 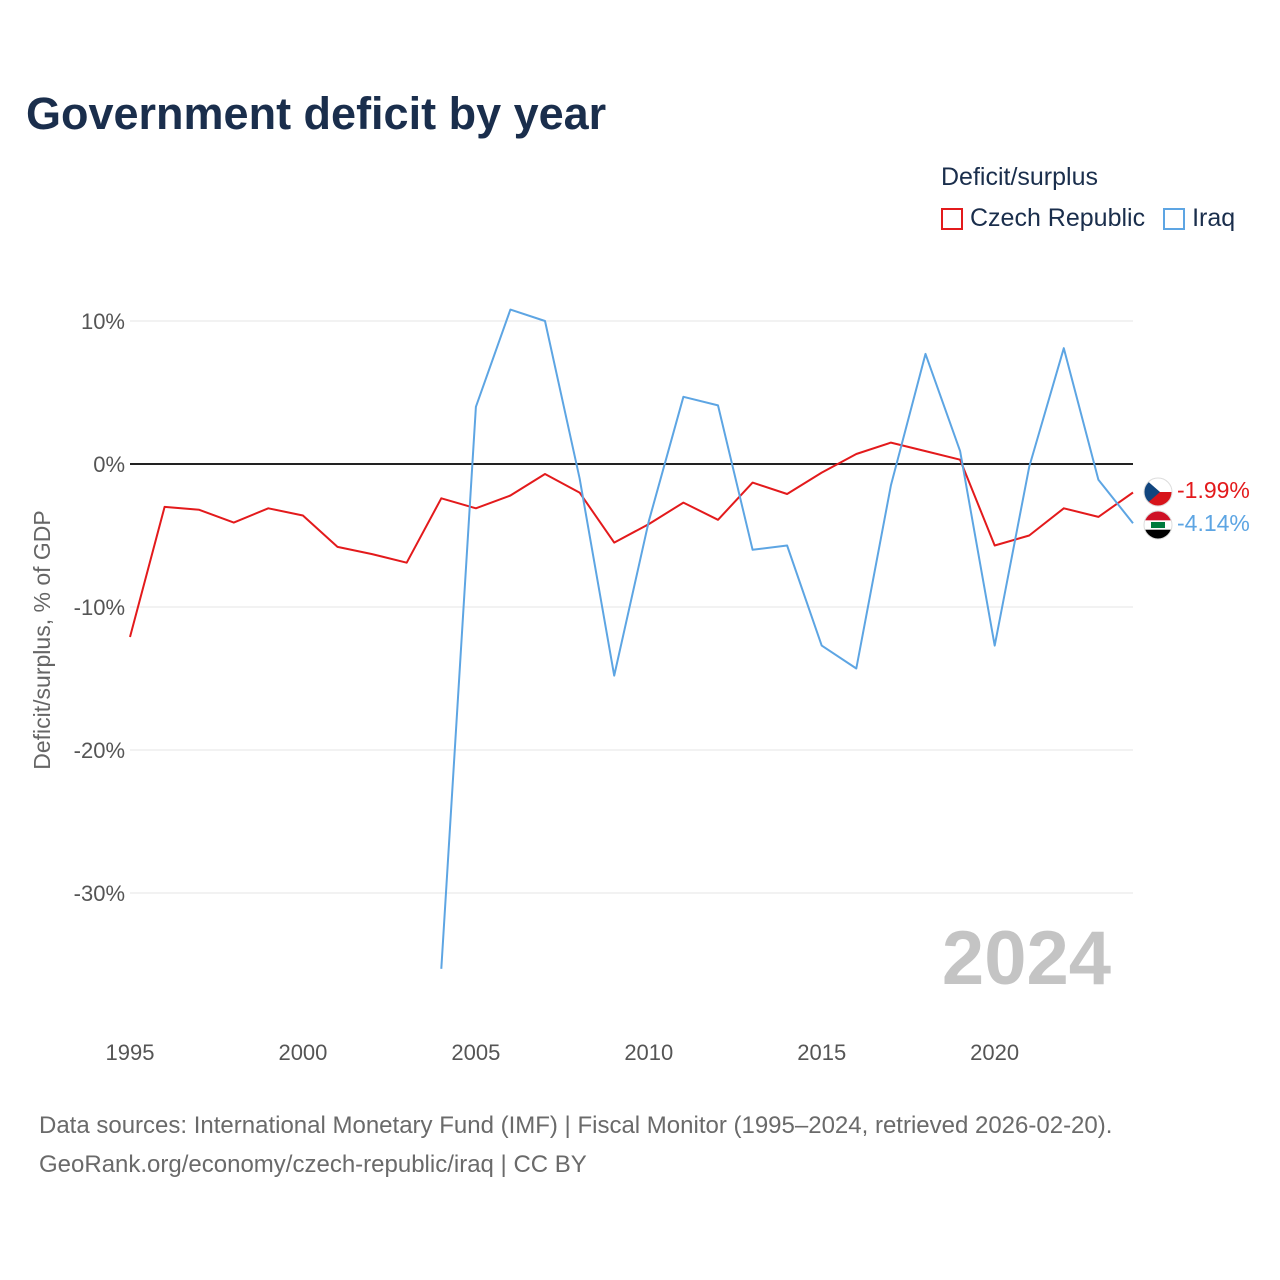 What do you see at coordinates (130, 1052) in the screenshot?
I see `x-tick-label: 1995` at bounding box center [130, 1052].